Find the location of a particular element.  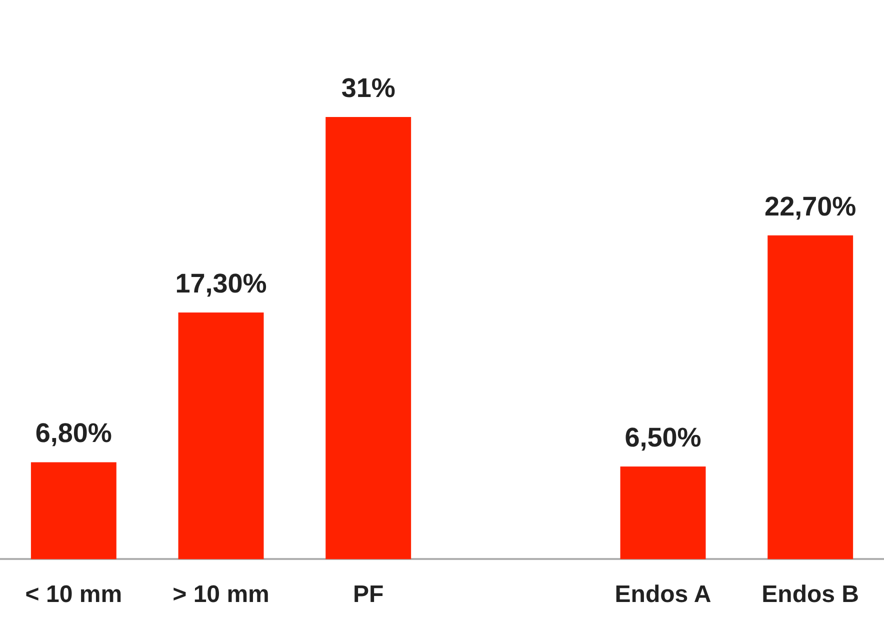

data-label: 17,30% is located at coordinates (221, 283).